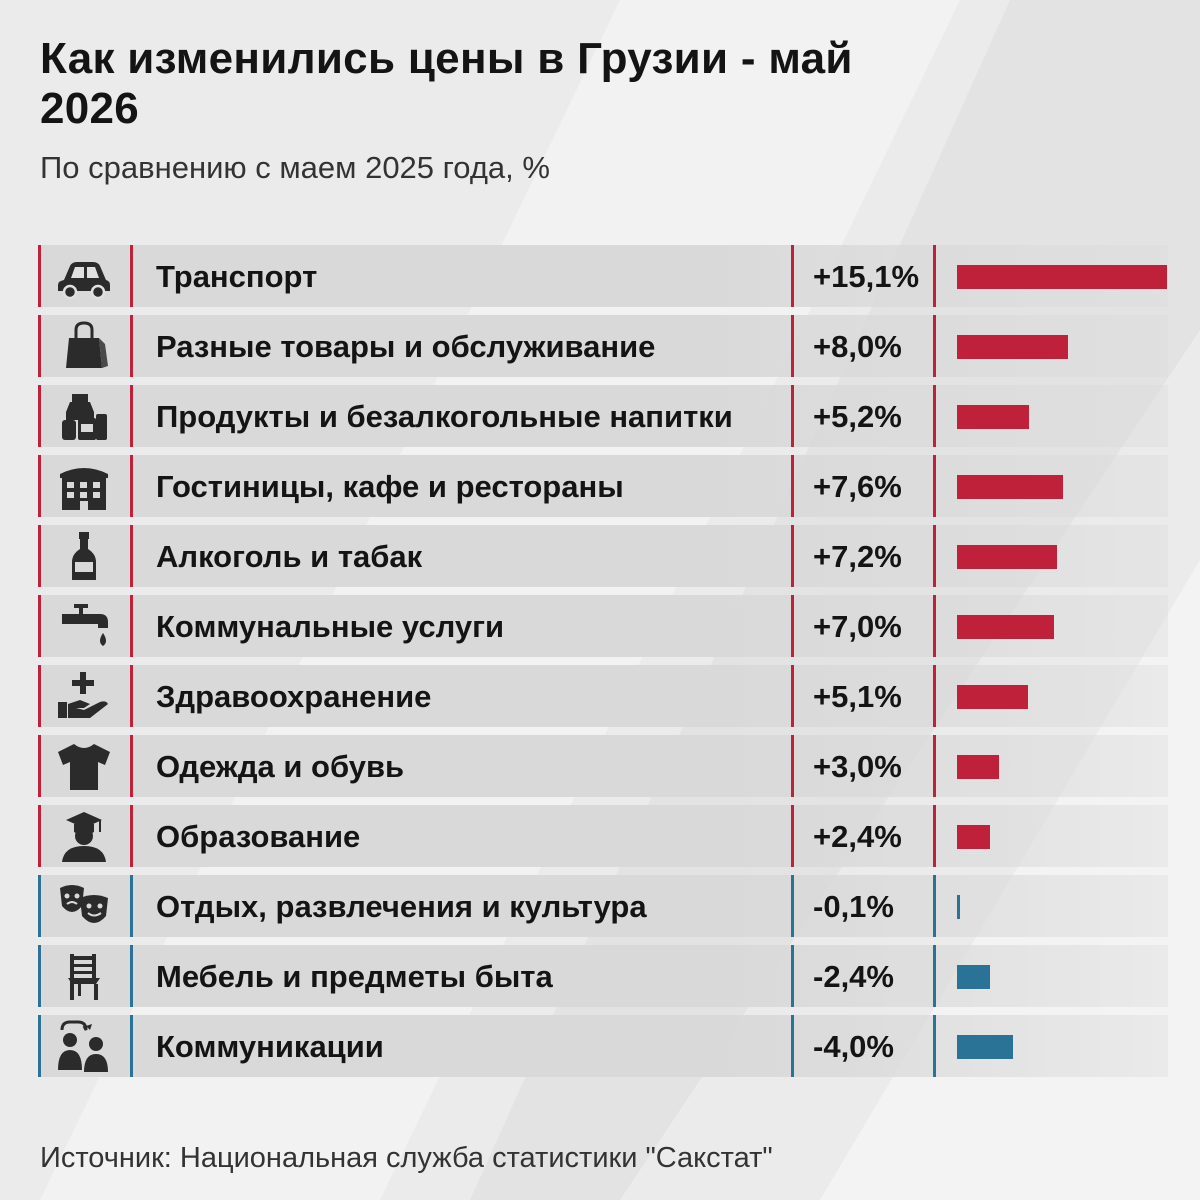 The width and height of the screenshot is (1200, 1200). Describe the element at coordinates (446, 83) in the screenshot. I see `chart-title: Как изменились цены в Грузии - май 2026` at that location.